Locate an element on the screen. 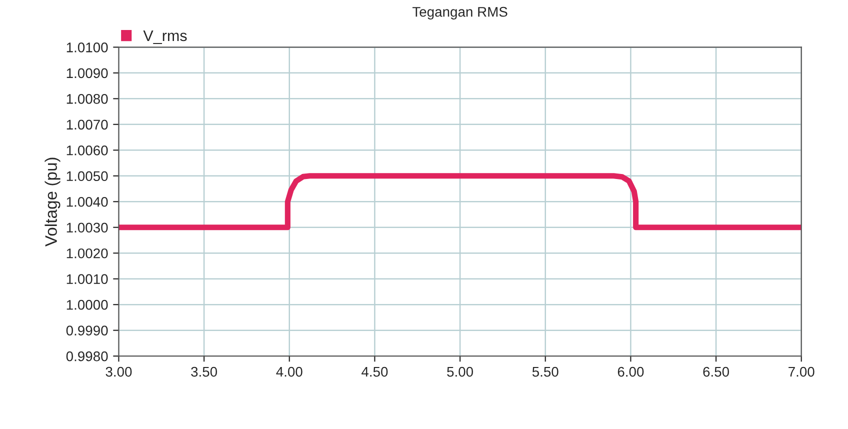  y-tick-label: 1.0080 is located at coordinates (87, 99).